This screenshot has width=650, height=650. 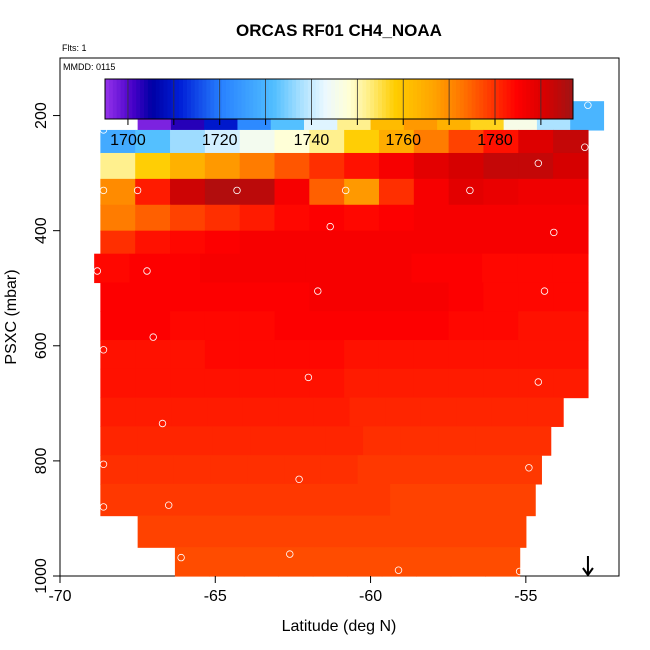 What do you see at coordinates (41, 115) in the screenshot?
I see `y-tick-label: 200` at bounding box center [41, 115].